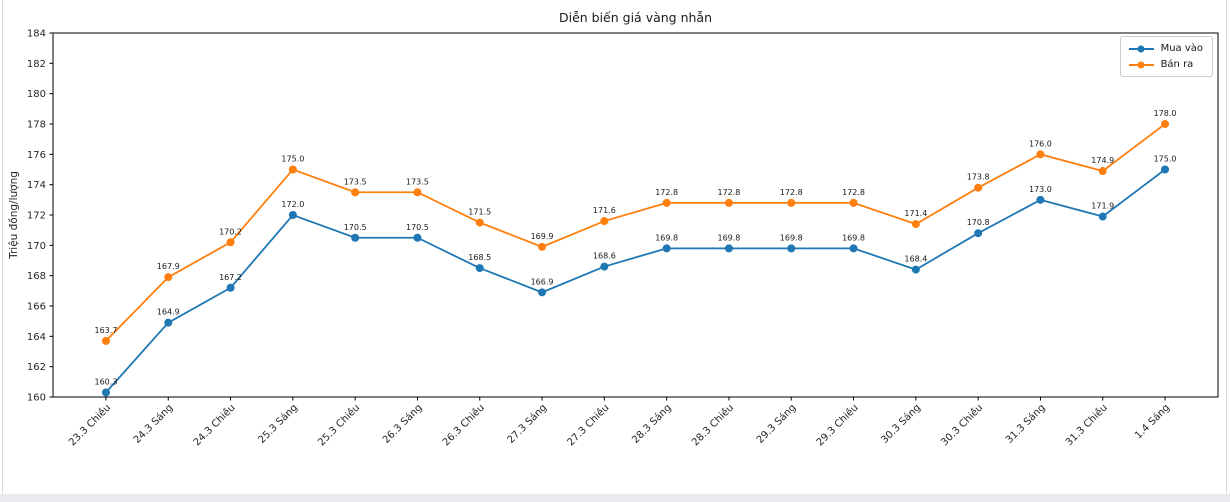 The image size is (1230, 502). What do you see at coordinates (542, 236) in the screenshot?
I see `svg-text: 169.9` at bounding box center [542, 236].